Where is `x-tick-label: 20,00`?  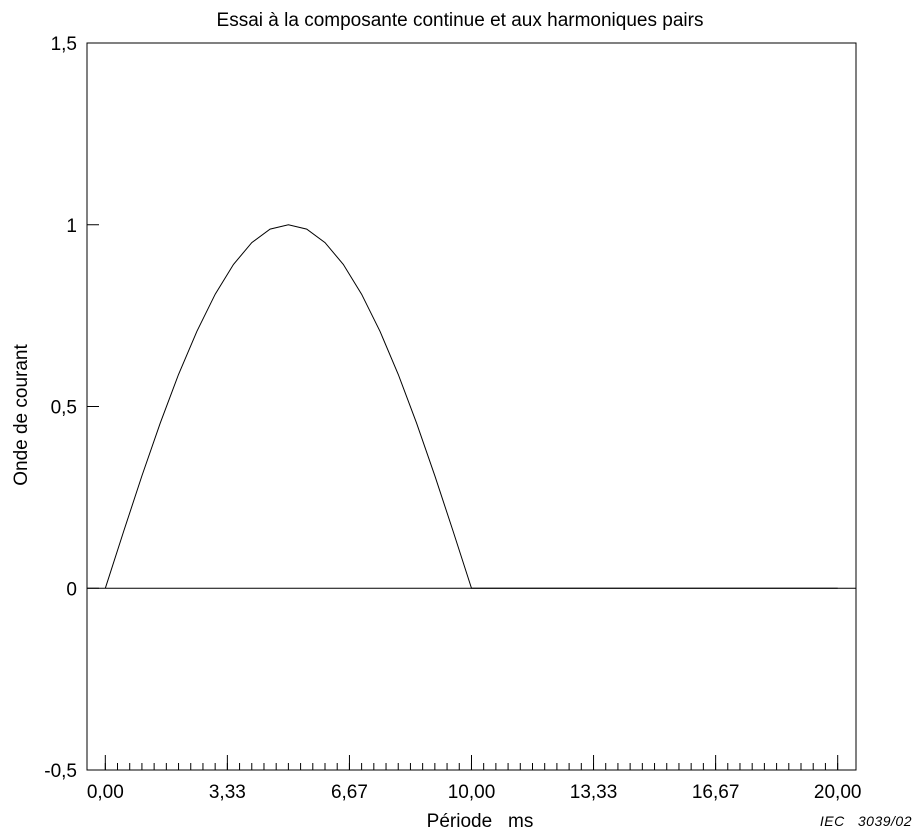 x-tick-label: 20,00 is located at coordinates (838, 792).